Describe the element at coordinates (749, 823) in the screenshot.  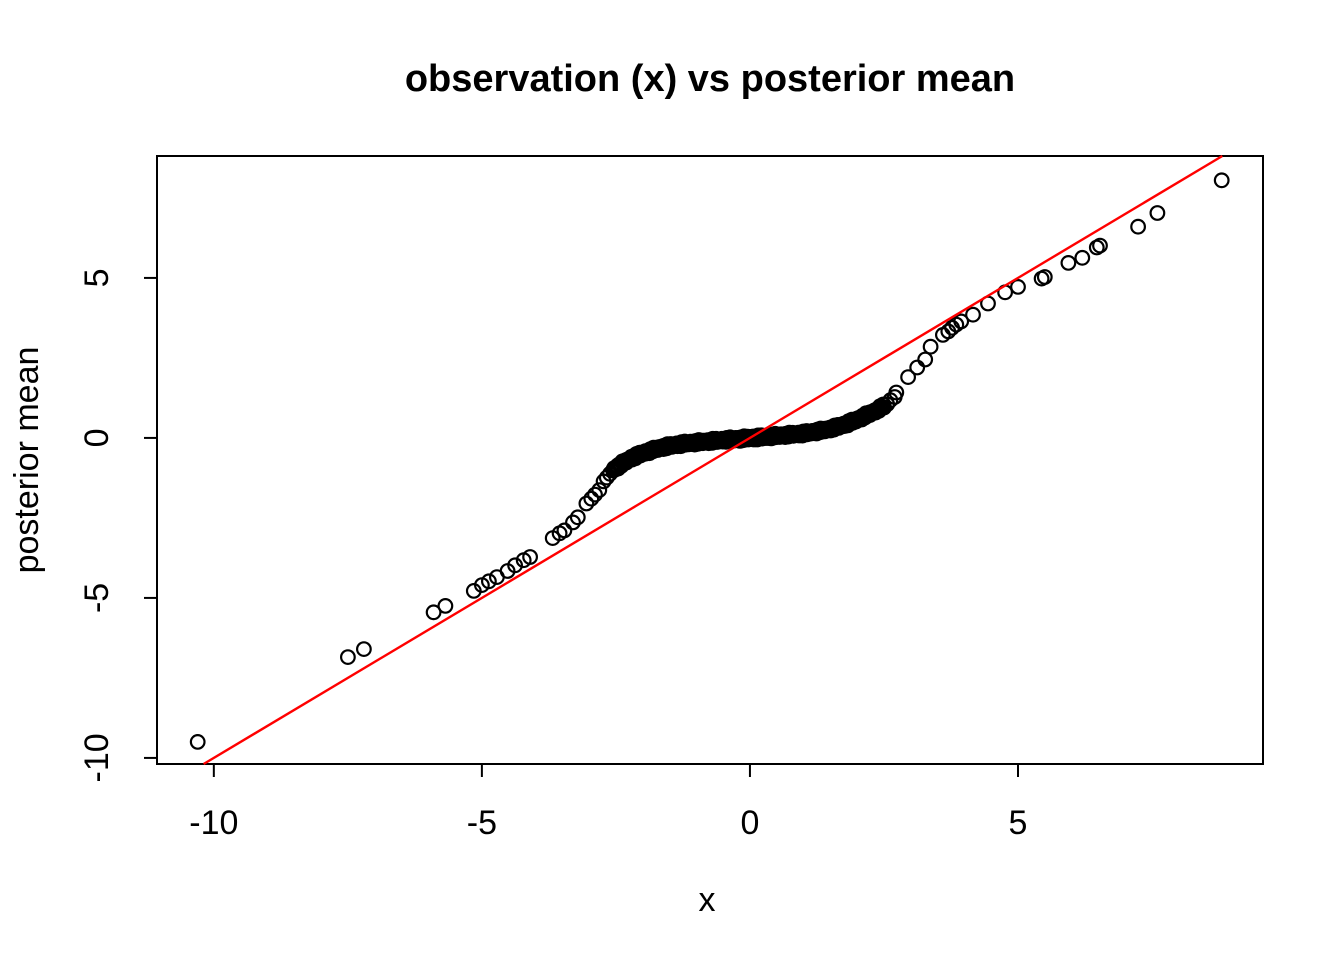
I see `x-tick-label: 0` at that location.